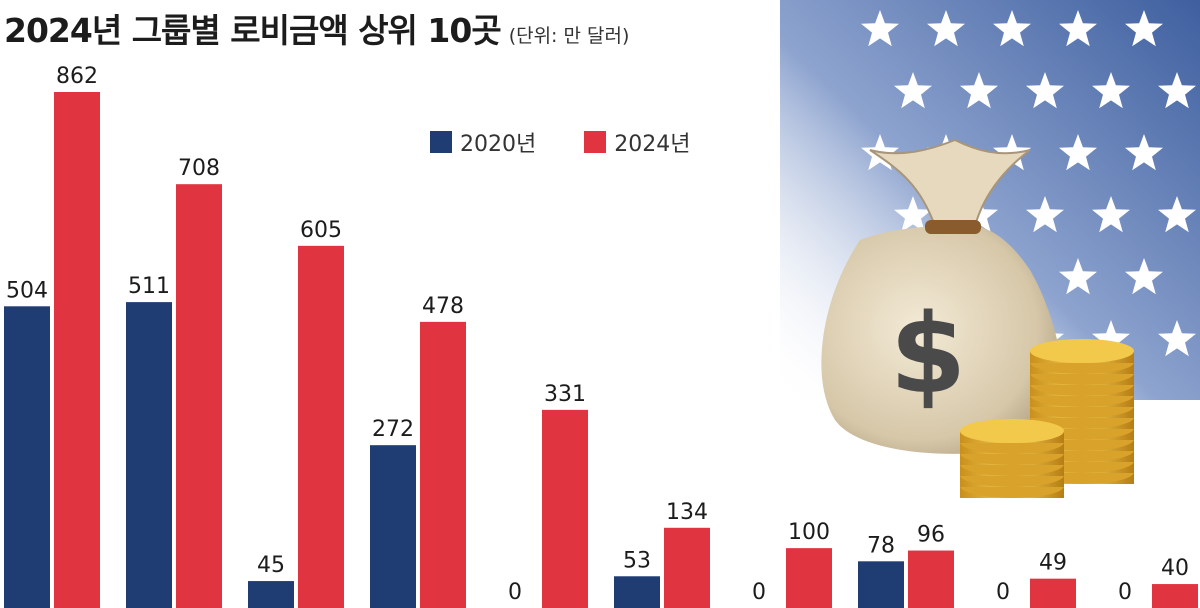 The image size is (1200, 608). Describe the element at coordinates (149, 286) in the screenshot. I see `data-label-2020-2: 511` at that location.